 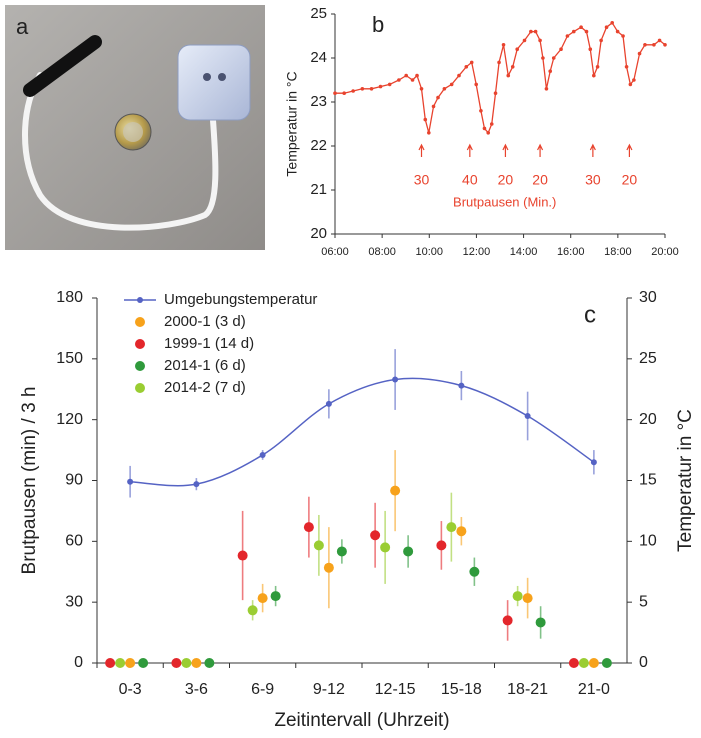 What do you see at coordinates (78, 662) in the screenshot?
I see `y-tick-label: 0` at bounding box center [78, 662].